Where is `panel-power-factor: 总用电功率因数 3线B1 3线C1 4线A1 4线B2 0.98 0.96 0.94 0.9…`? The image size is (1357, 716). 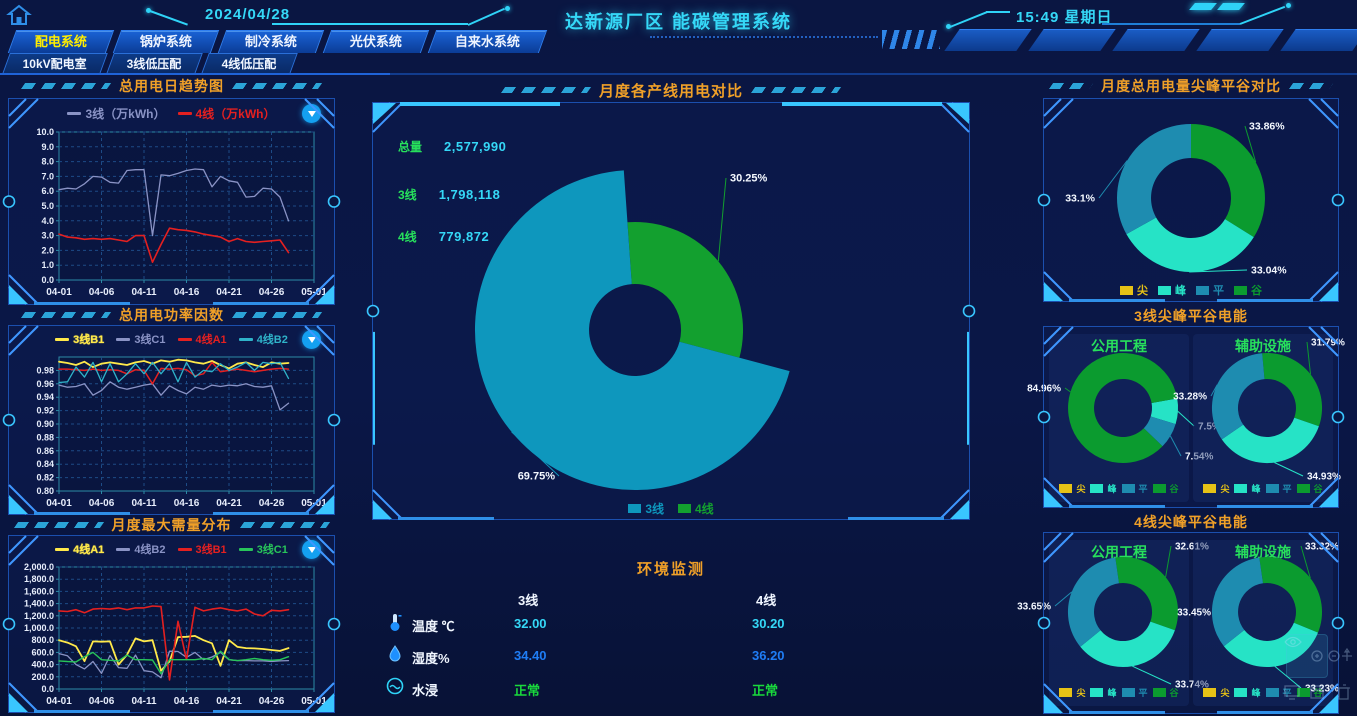
panel-power-factor: 总用电功率因数 3线B1 3线C1 4线A1 4线B2 0.98 0.96 0.94 0.9… is located at coordinates (171, 410).